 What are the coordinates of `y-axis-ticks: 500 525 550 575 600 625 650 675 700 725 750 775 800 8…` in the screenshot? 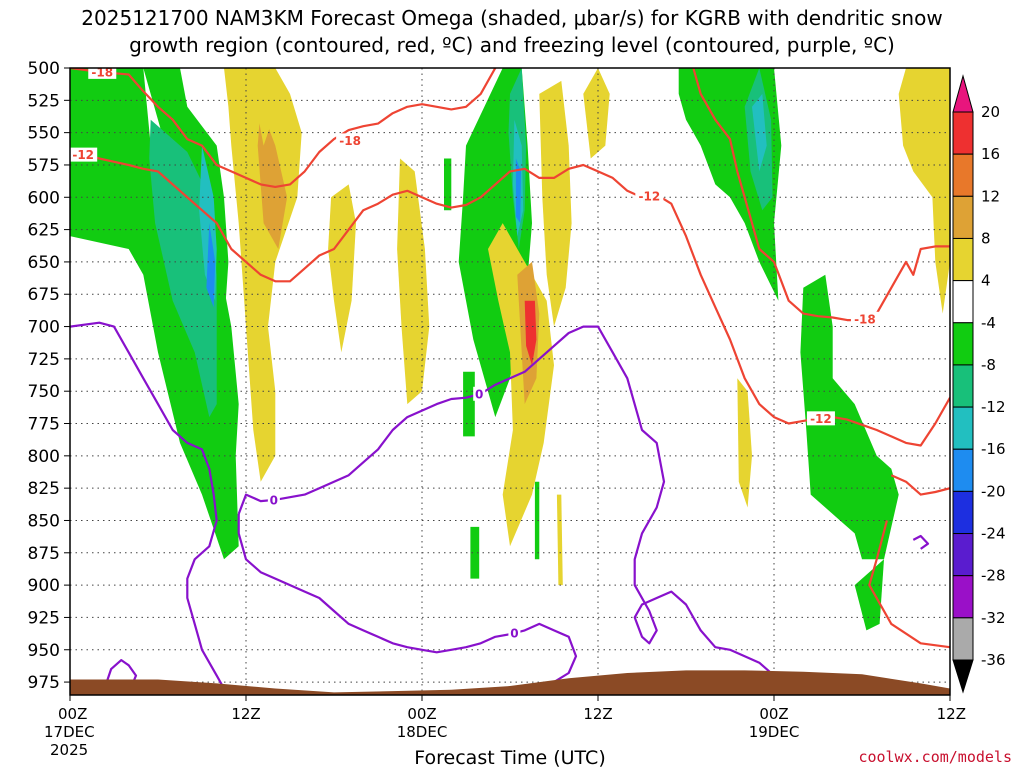 It's located at (49, 376).